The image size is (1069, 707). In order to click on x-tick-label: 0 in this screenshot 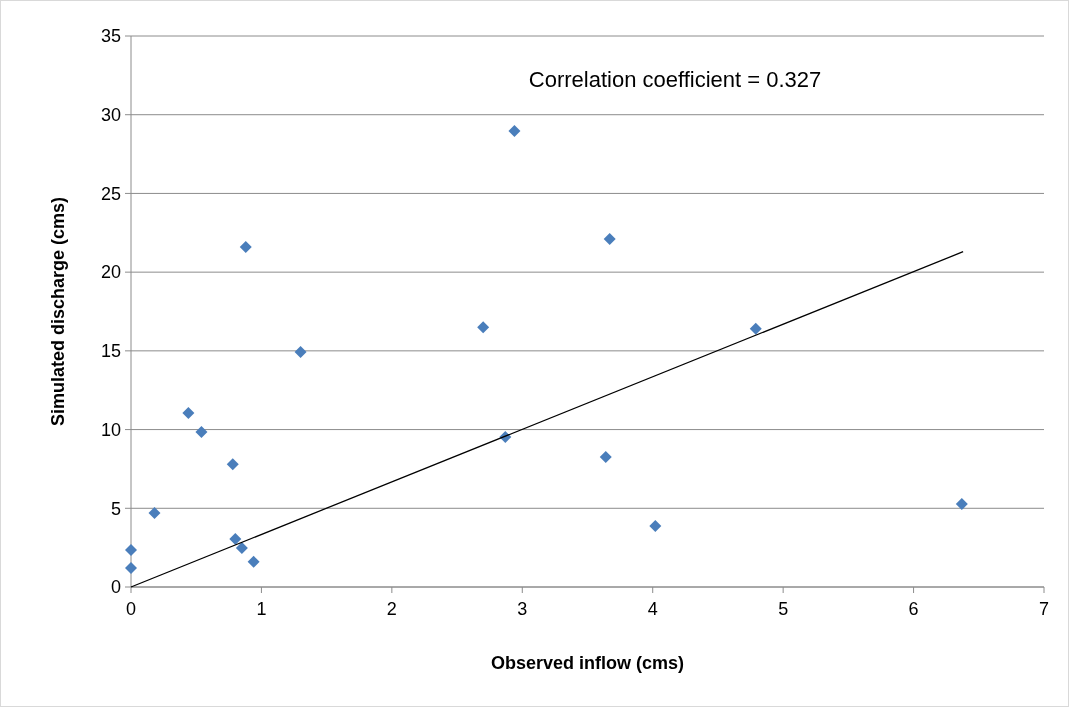, I will do `click(131, 609)`.